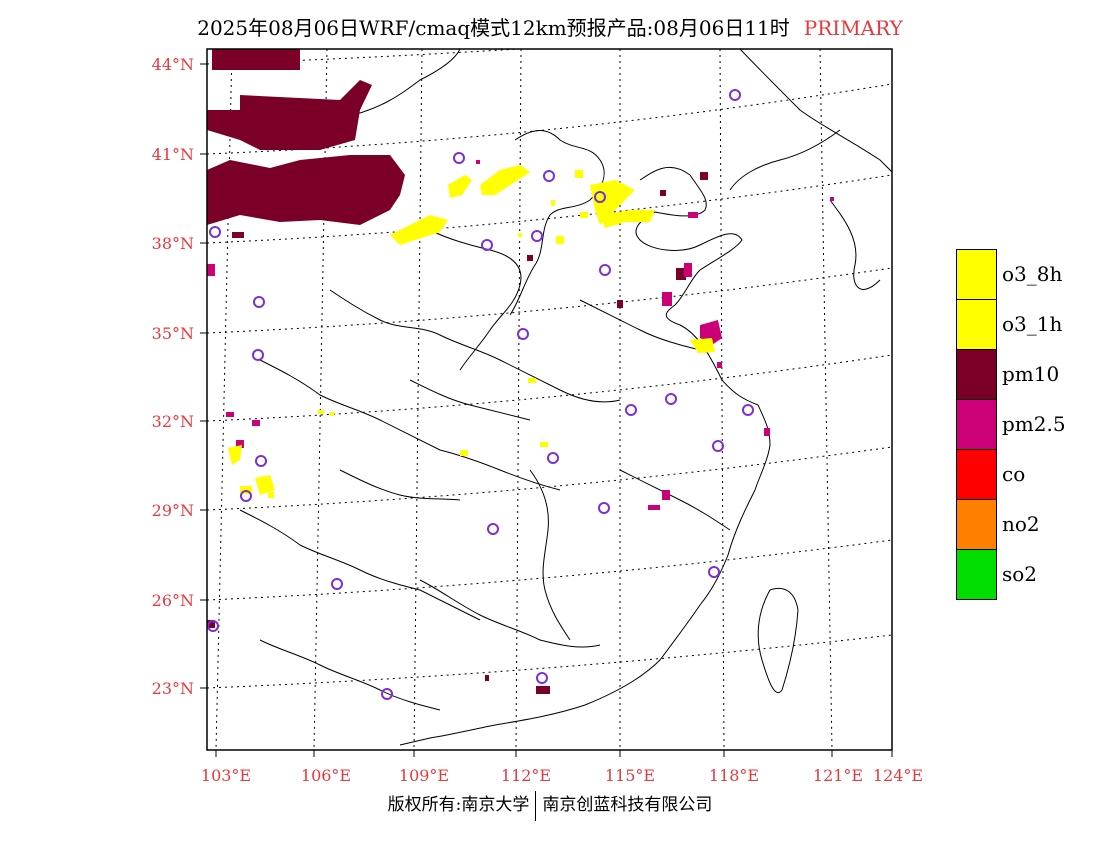 The image size is (1100, 850). I want to click on lat-label-41: 41°N, so click(172, 154).